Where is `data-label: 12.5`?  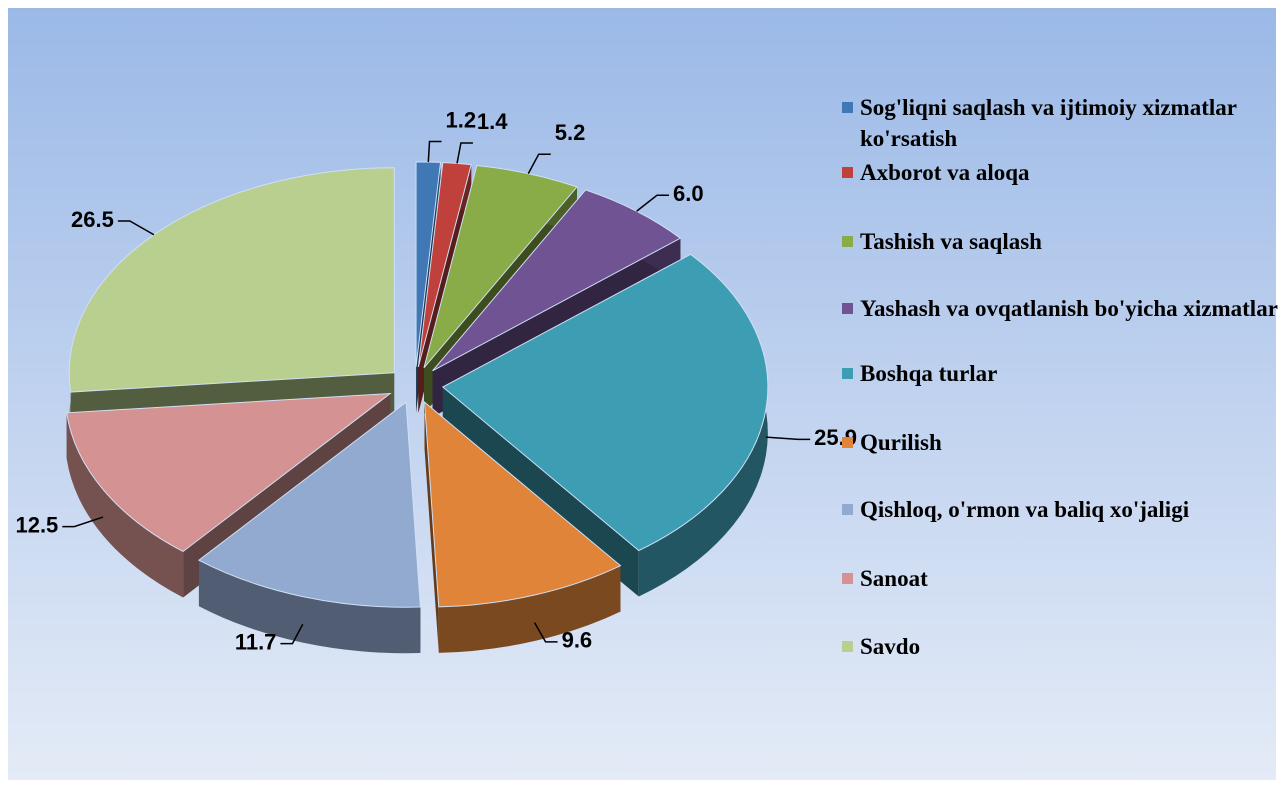
data-label: 12.5 is located at coordinates (36, 524).